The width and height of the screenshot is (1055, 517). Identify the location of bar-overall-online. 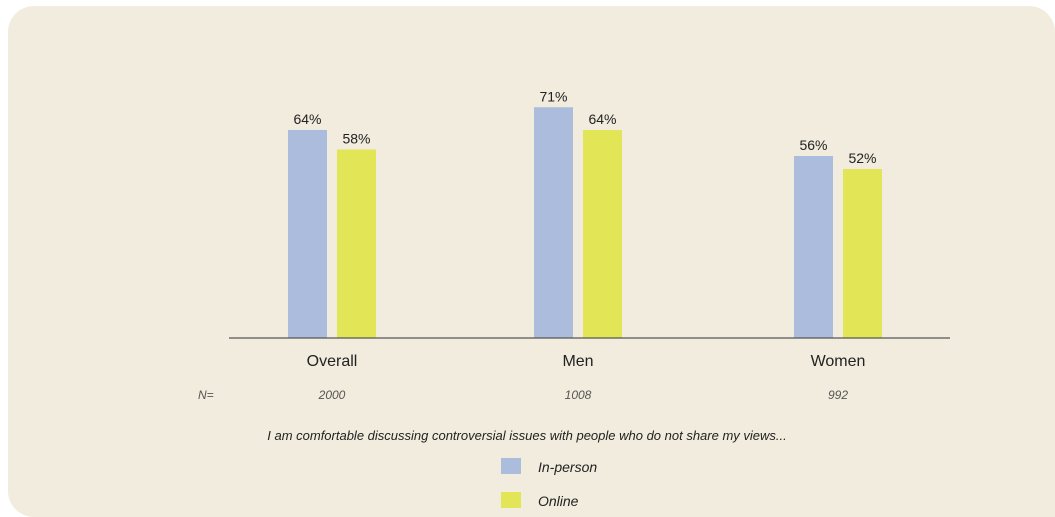
(356, 243).